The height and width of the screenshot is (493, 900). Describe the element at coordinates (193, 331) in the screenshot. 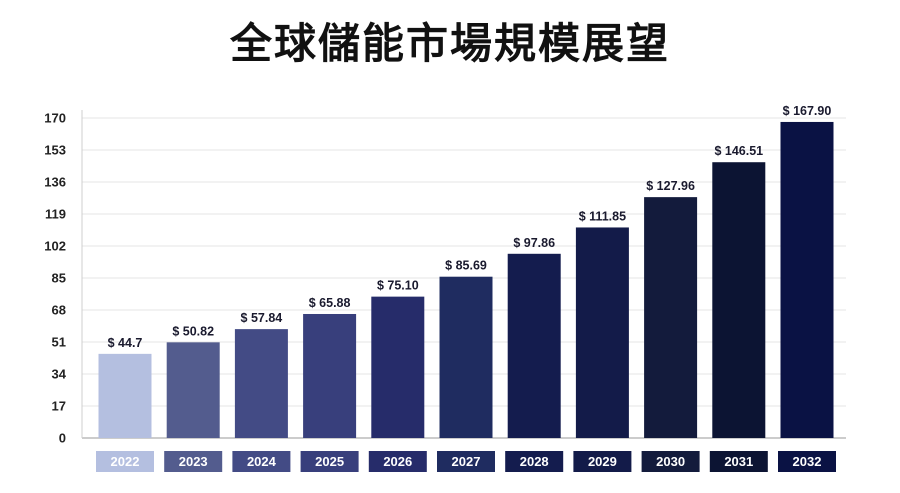

I see `data-label: $ 50.82` at that location.